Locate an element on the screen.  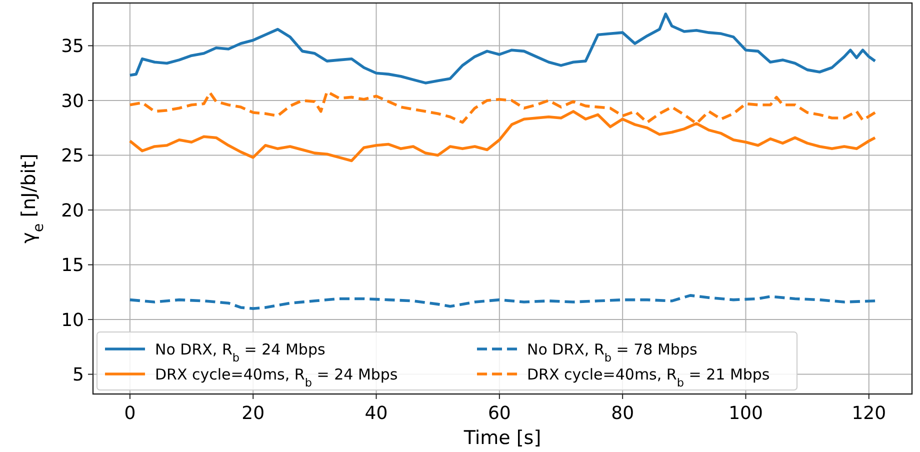
x-tick-label: 100 is located at coordinates (745, 413).